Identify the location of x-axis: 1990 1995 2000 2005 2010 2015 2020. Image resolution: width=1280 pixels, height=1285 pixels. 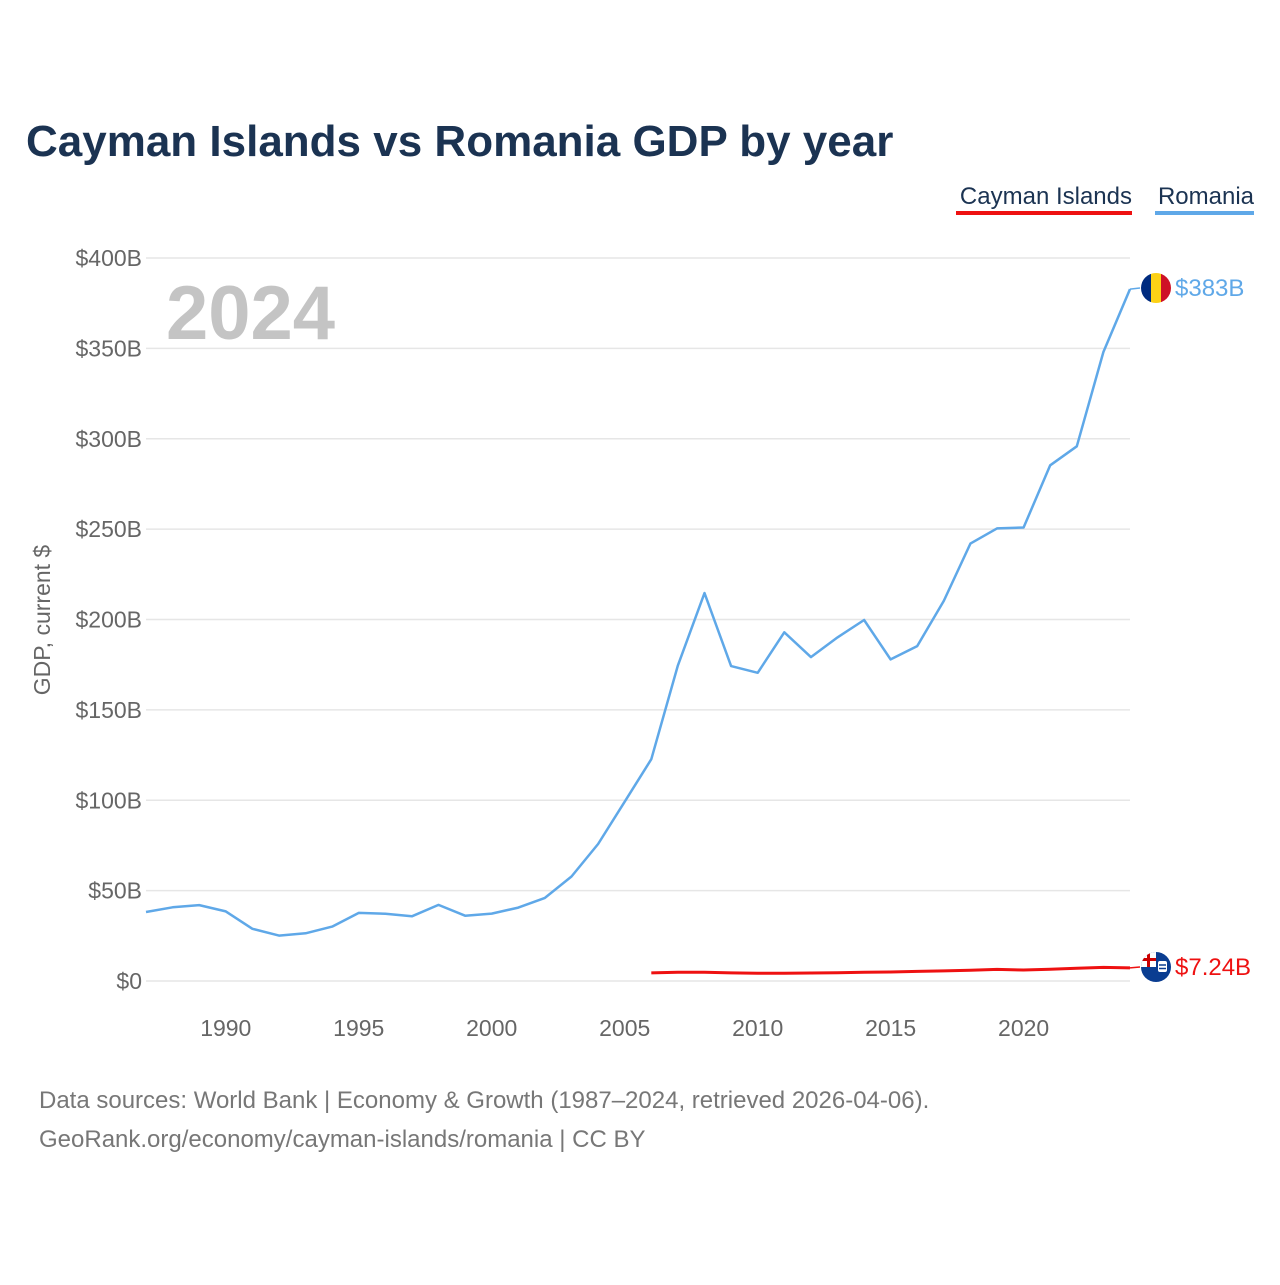
(624, 1028).